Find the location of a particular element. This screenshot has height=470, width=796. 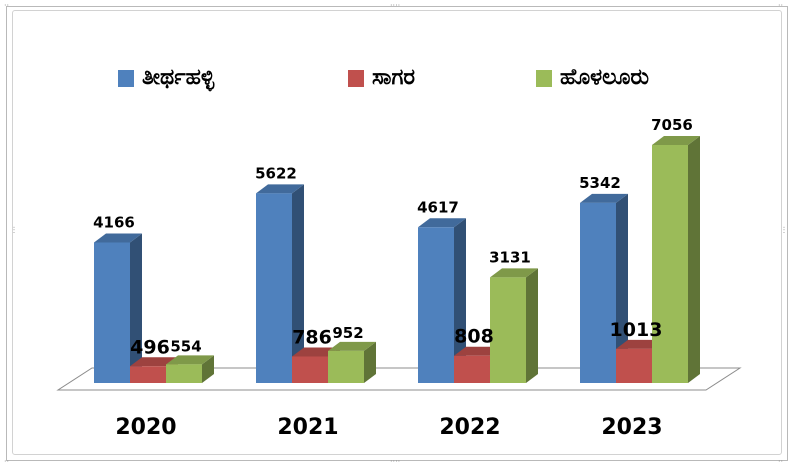

data-label: 786 is located at coordinates (312, 337).